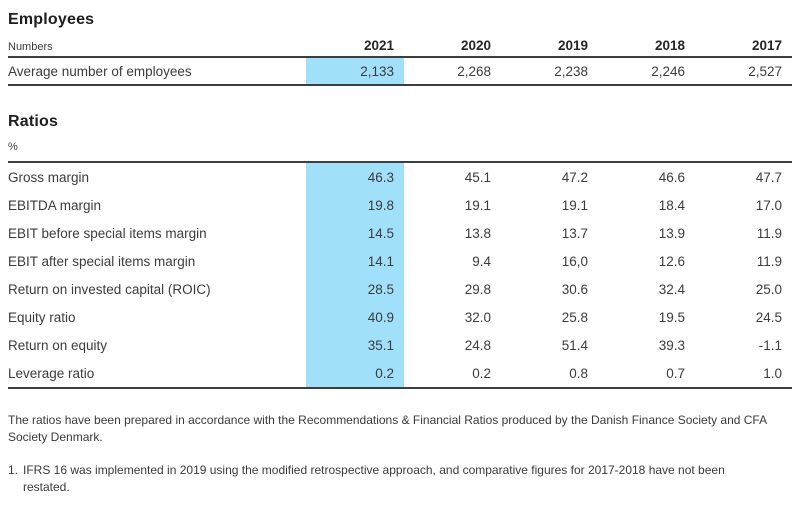  What do you see at coordinates (574, 233) in the screenshot?
I see `value-cell: 13.7` at bounding box center [574, 233].